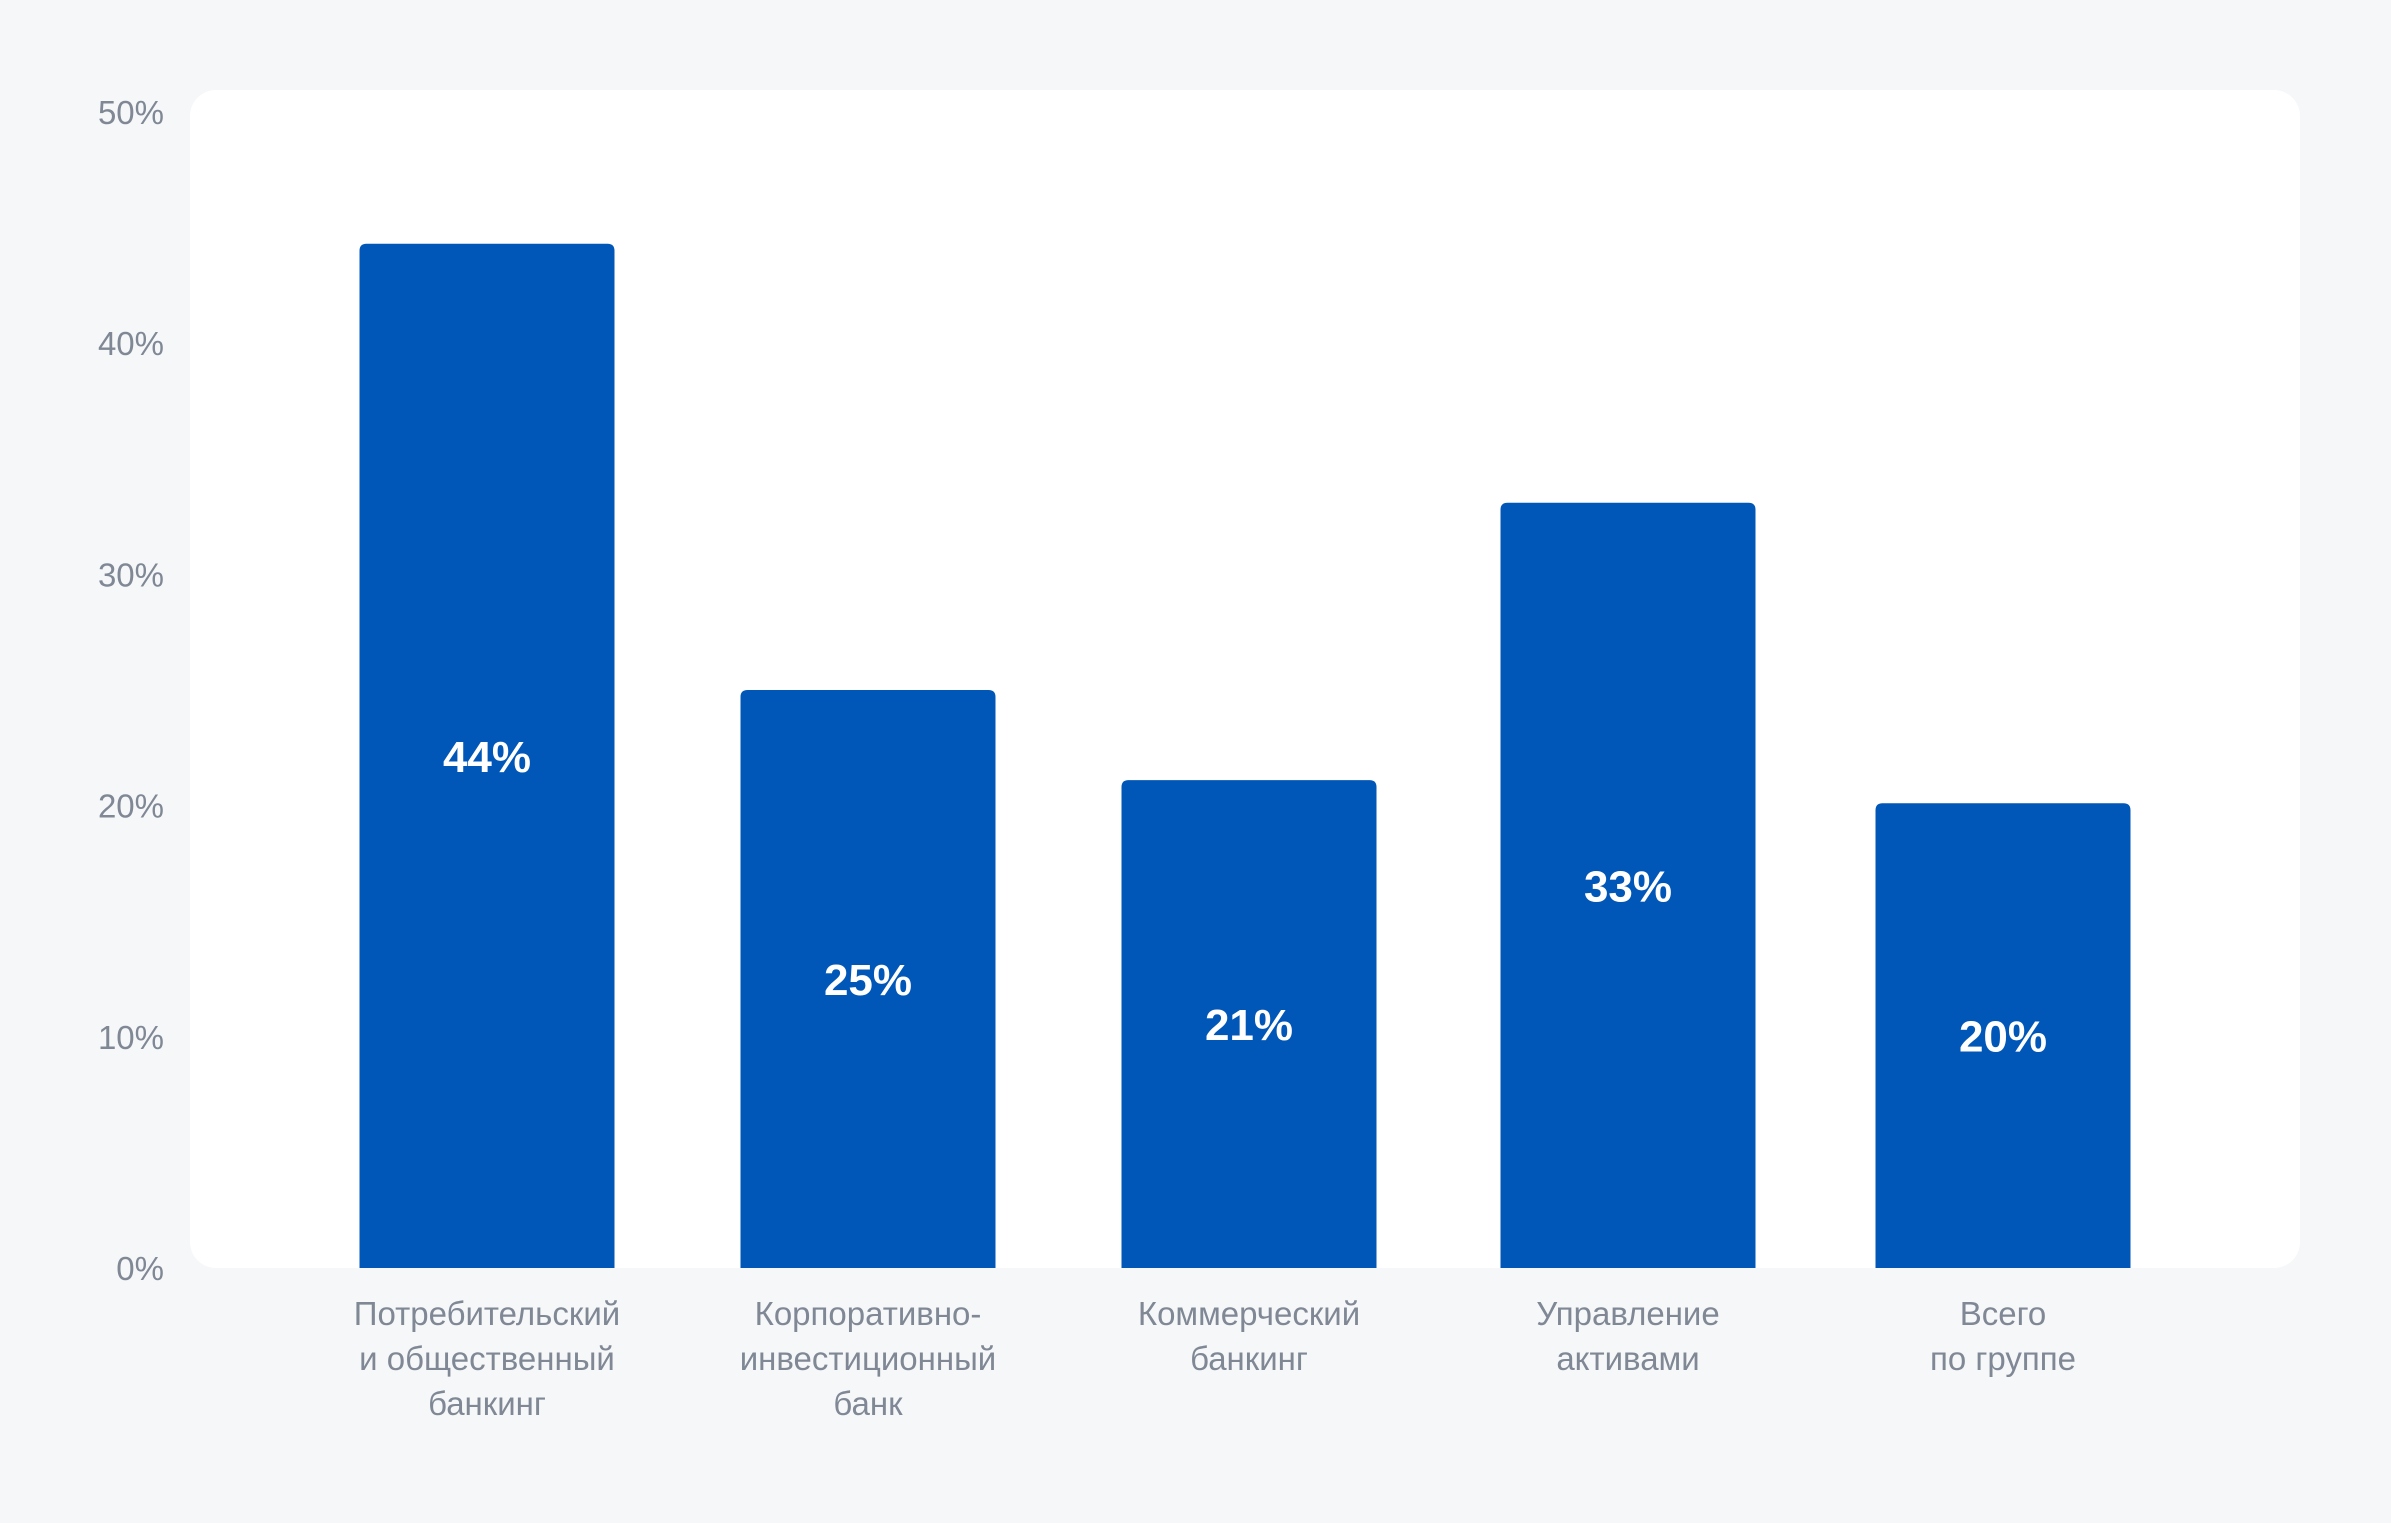 The height and width of the screenshot is (1523, 2391). Describe the element at coordinates (1627, 1358) in the screenshot. I see `x-category-label-line: активами` at that location.